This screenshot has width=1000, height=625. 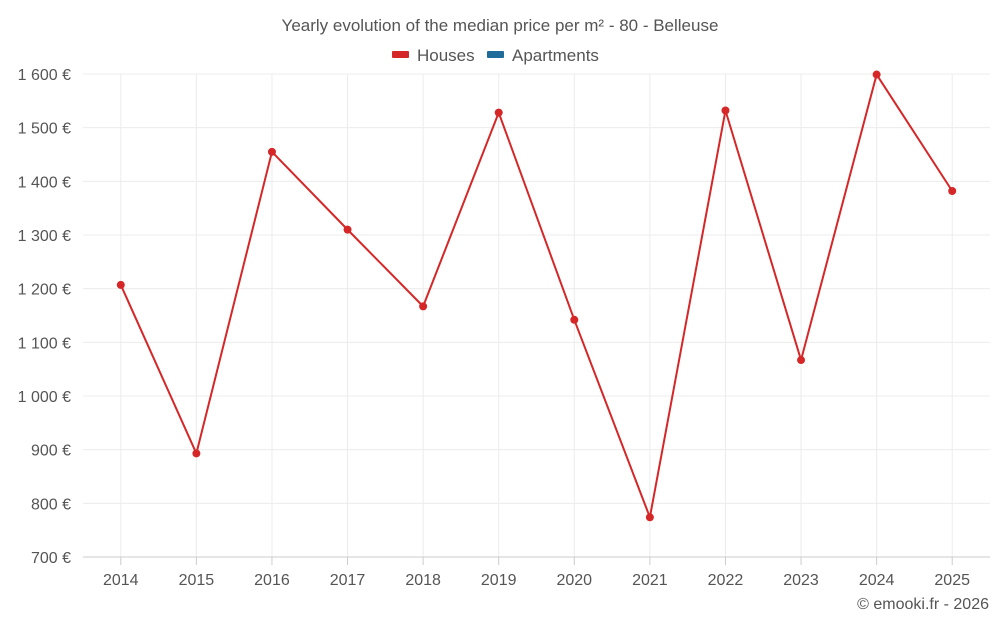 I want to click on legend: Houses Apartments, so click(x=495, y=55).